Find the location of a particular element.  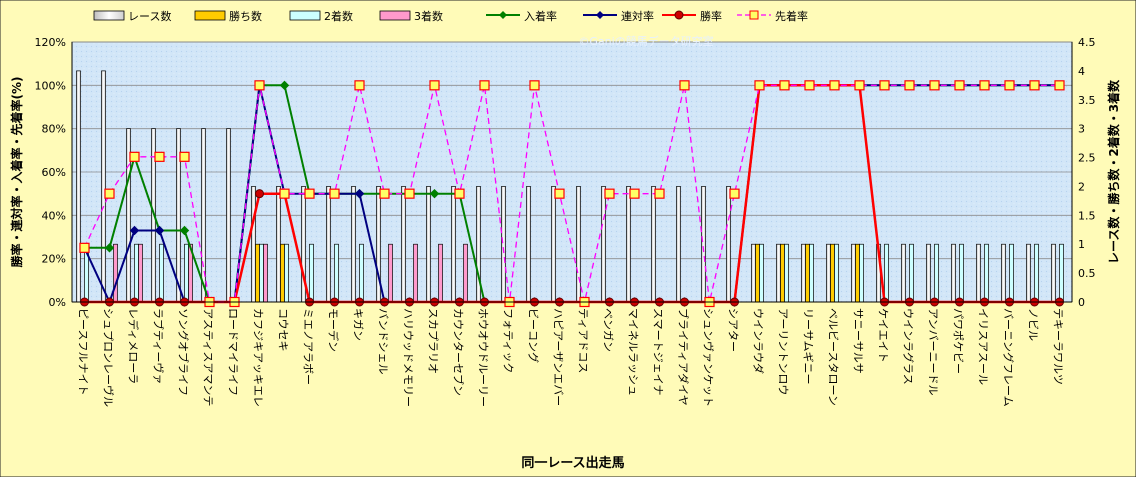

left-tick-label: 40% is located at coordinates (54, 215).